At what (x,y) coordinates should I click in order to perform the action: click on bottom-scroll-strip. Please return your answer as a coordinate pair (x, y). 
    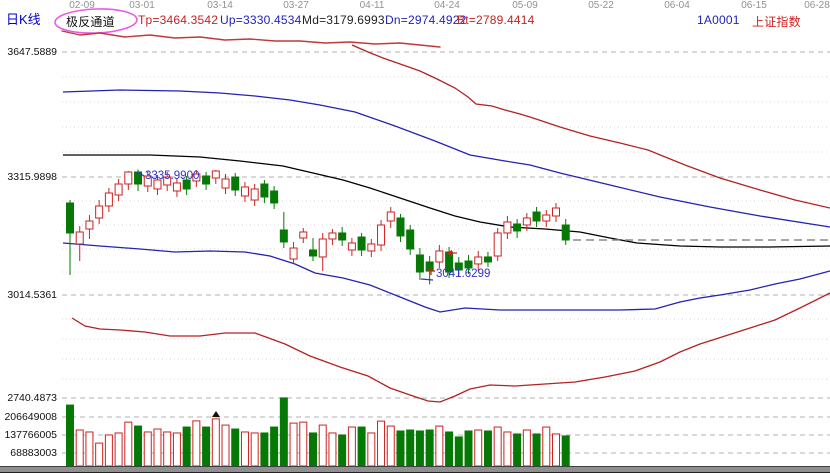
    Looking at the image, I should click on (415, 469).